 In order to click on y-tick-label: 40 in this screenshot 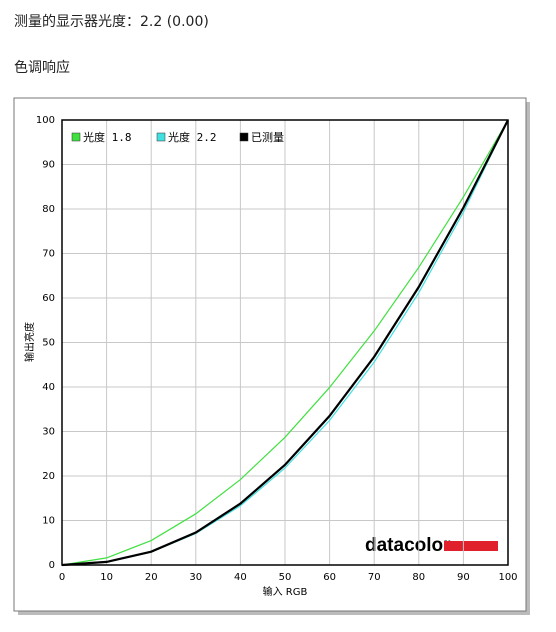, I will do `click(48, 387)`.